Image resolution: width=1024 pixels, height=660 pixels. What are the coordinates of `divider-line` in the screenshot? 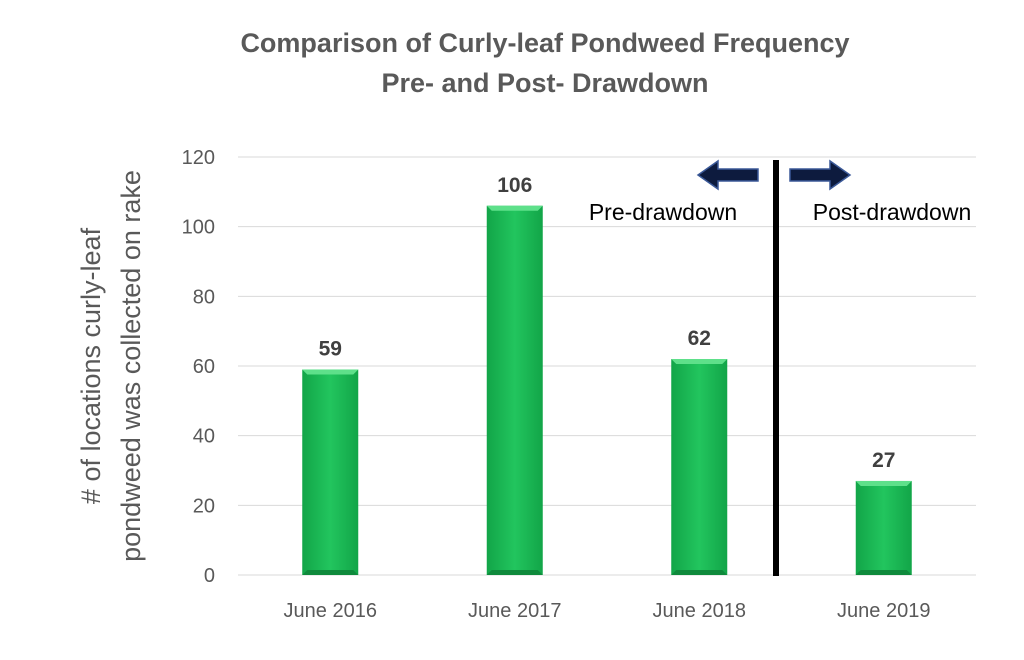 It's located at (776, 368).